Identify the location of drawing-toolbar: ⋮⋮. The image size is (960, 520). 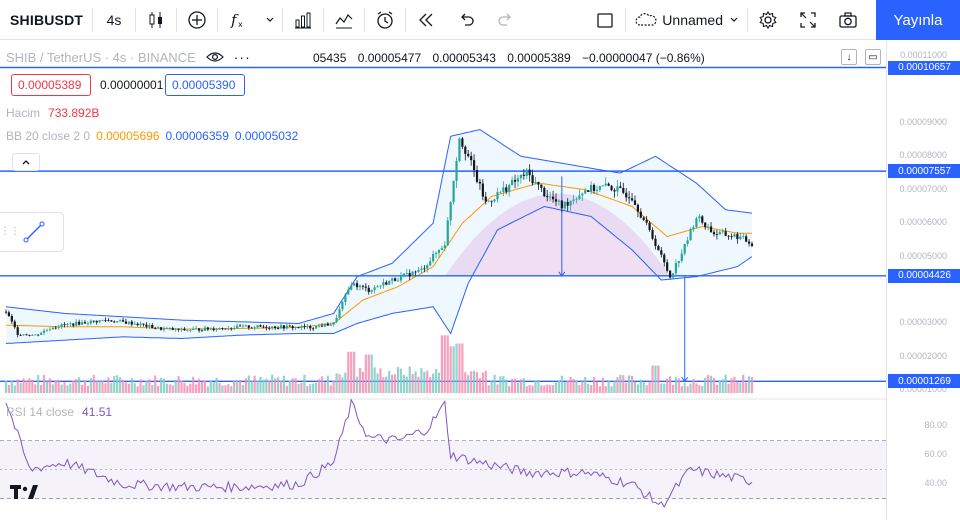
(32, 232).